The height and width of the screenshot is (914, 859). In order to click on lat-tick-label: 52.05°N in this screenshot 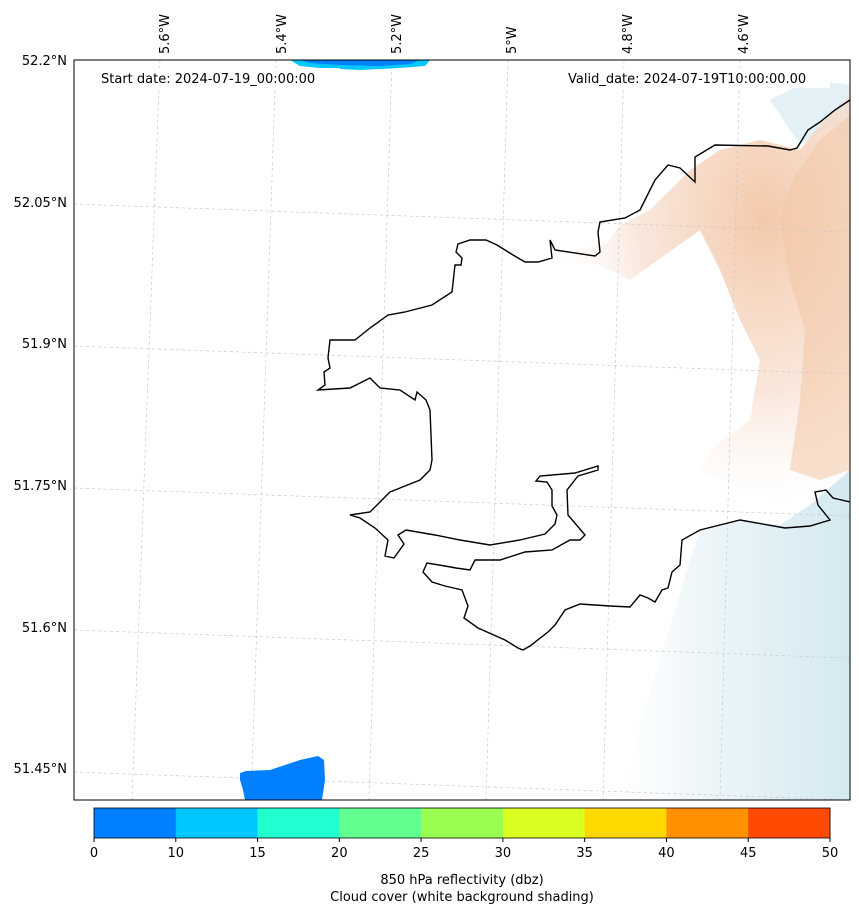, I will do `click(40, 203)`.